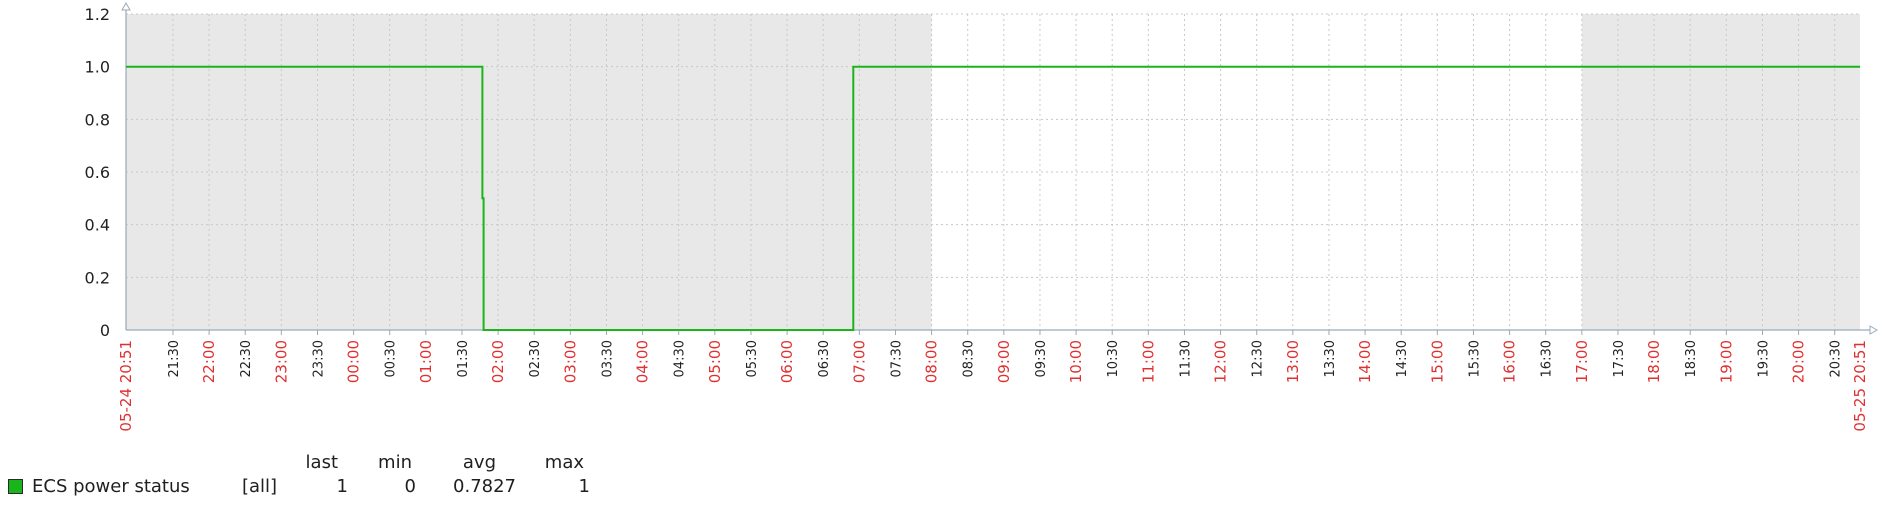 This screenshot has width=1883, height=512. Describe the element at coordinates (318, 358) in the screenshot. I see `x-tick-label: 23:30` at that location.